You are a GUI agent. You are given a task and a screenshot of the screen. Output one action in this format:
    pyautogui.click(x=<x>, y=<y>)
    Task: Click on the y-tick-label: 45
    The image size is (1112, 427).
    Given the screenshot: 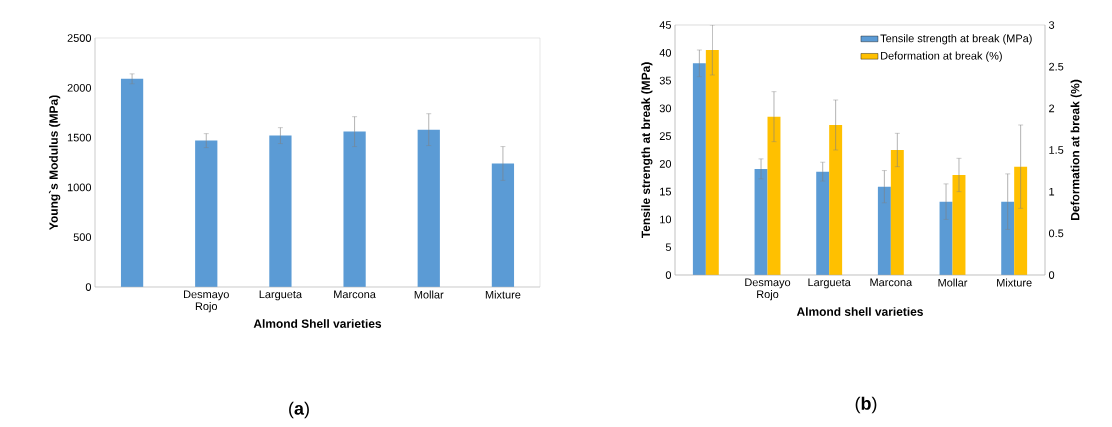 What is the action you would take?
    pyautogui.click(x=665, y=25)
    